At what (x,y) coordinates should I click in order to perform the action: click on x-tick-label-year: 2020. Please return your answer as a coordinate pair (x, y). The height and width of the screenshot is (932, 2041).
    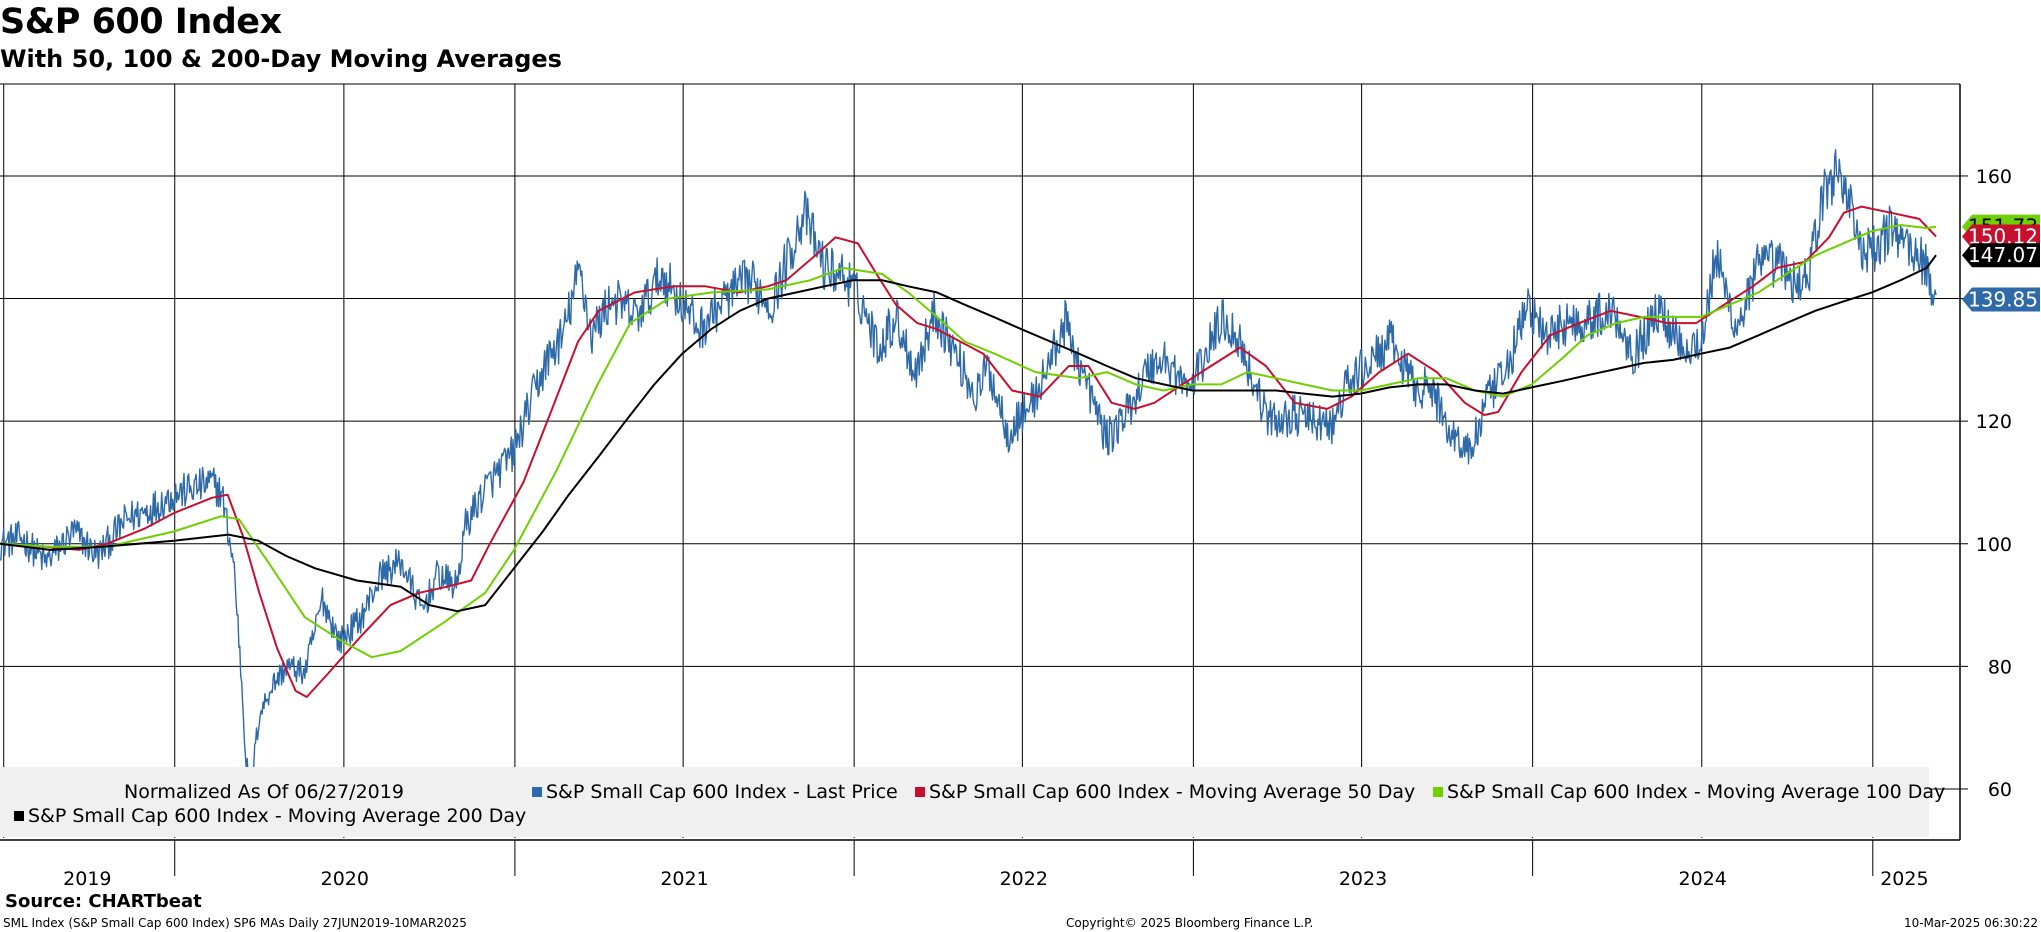
    Looking at the image, I should click on (345, 879).